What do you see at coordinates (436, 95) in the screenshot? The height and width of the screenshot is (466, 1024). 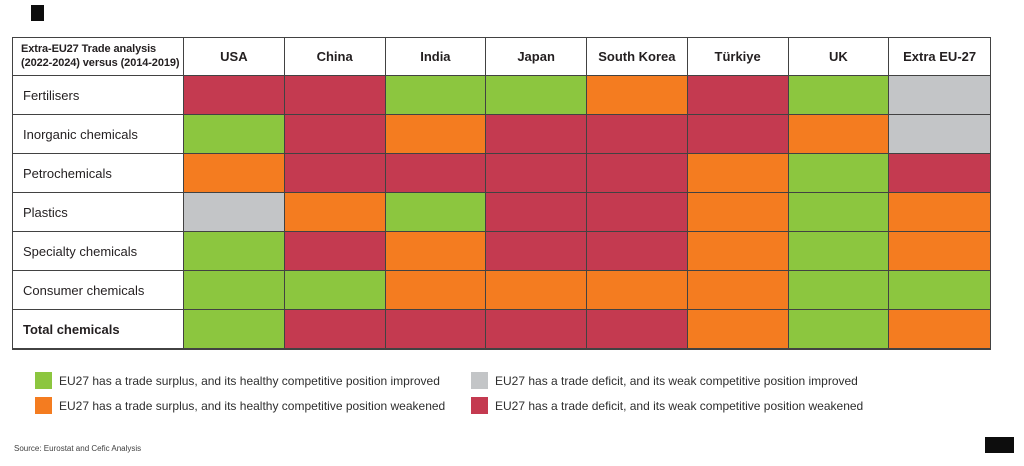 I see `cell-fertilisers-india` at bounding box center [436, 95].